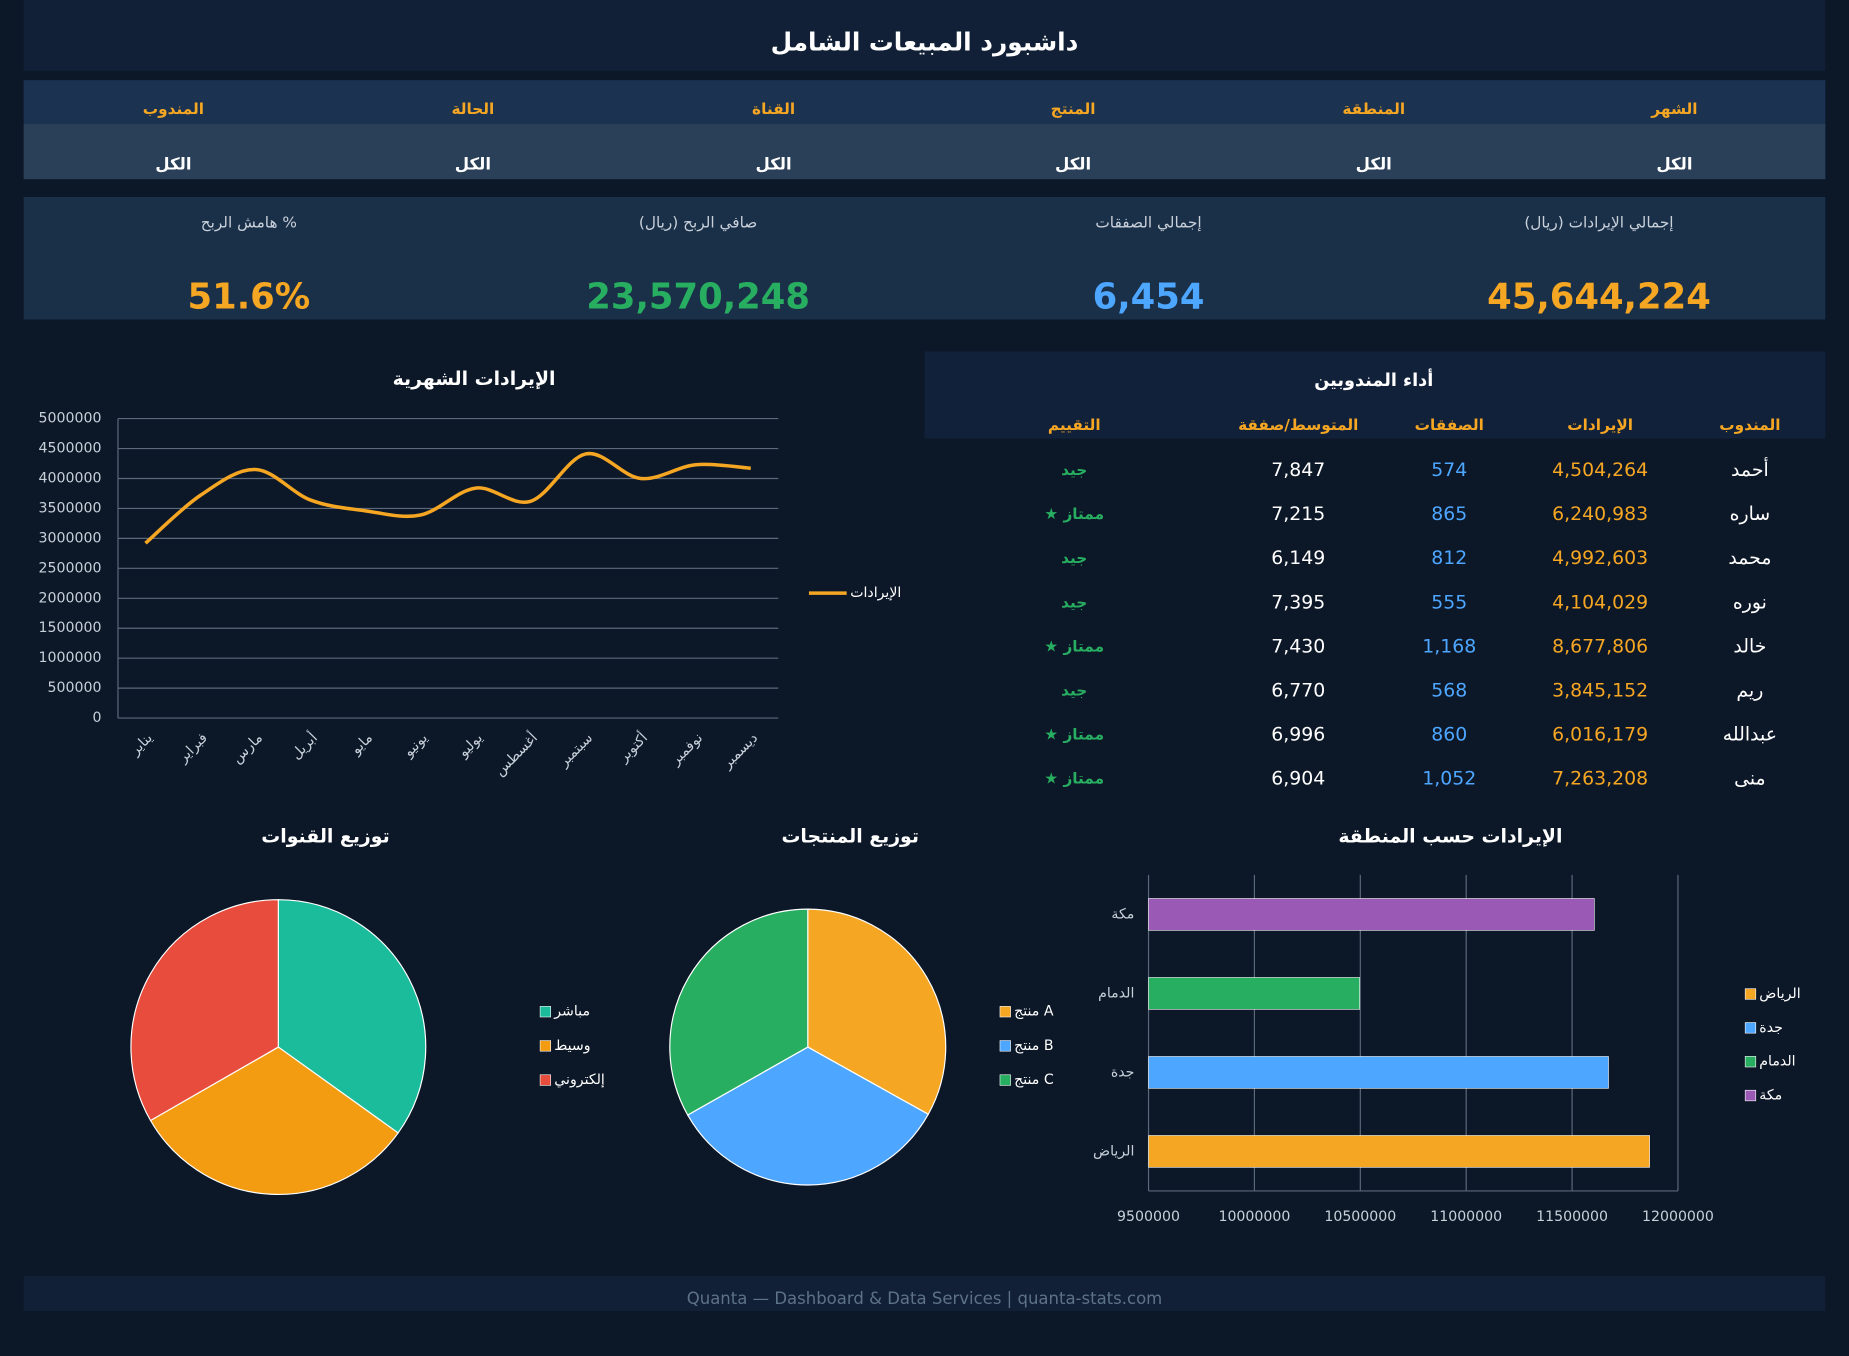 This screenshot has height=1356, width=1849. Describe the element at coordinates (875, 593) in the screenshot. I see `legend-label: الإيرادات` at that location.